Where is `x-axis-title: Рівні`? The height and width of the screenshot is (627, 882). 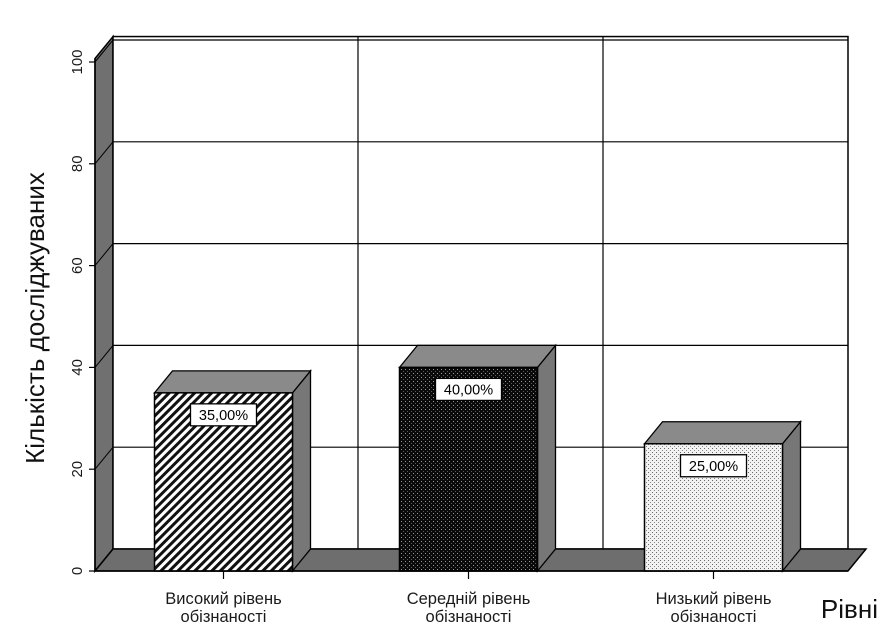
x-axis-title: Рівні is located at coordinates (849, 609).